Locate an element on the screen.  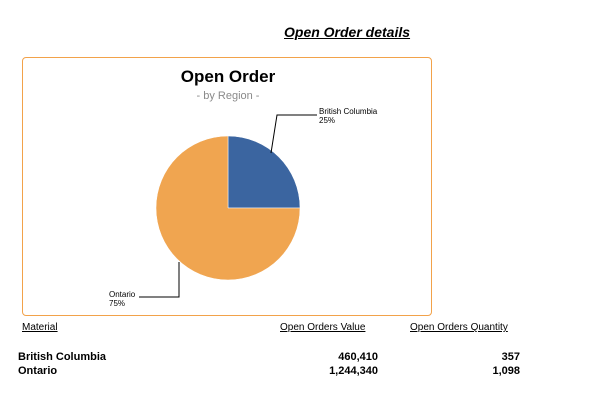
page-title: Open Order details is located at coordinates (347, 32).